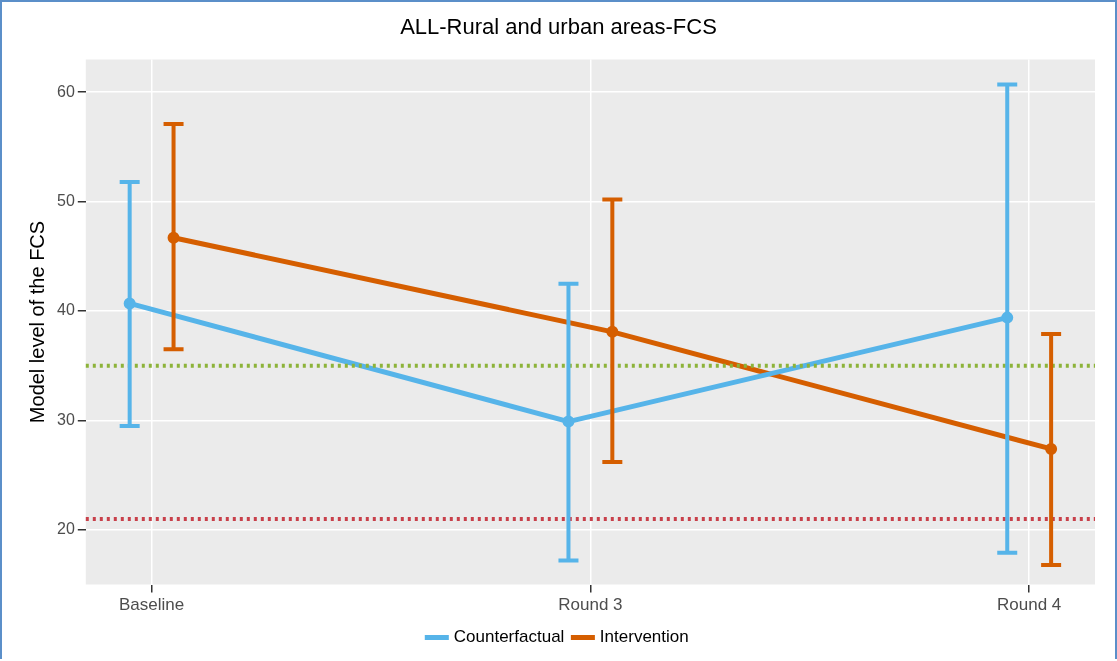 The height and width of the screenshot is (661, 1117). Describe the element at coordinates (66, 91) in the screenshot. I see `y-tick-label: 60` at that location.